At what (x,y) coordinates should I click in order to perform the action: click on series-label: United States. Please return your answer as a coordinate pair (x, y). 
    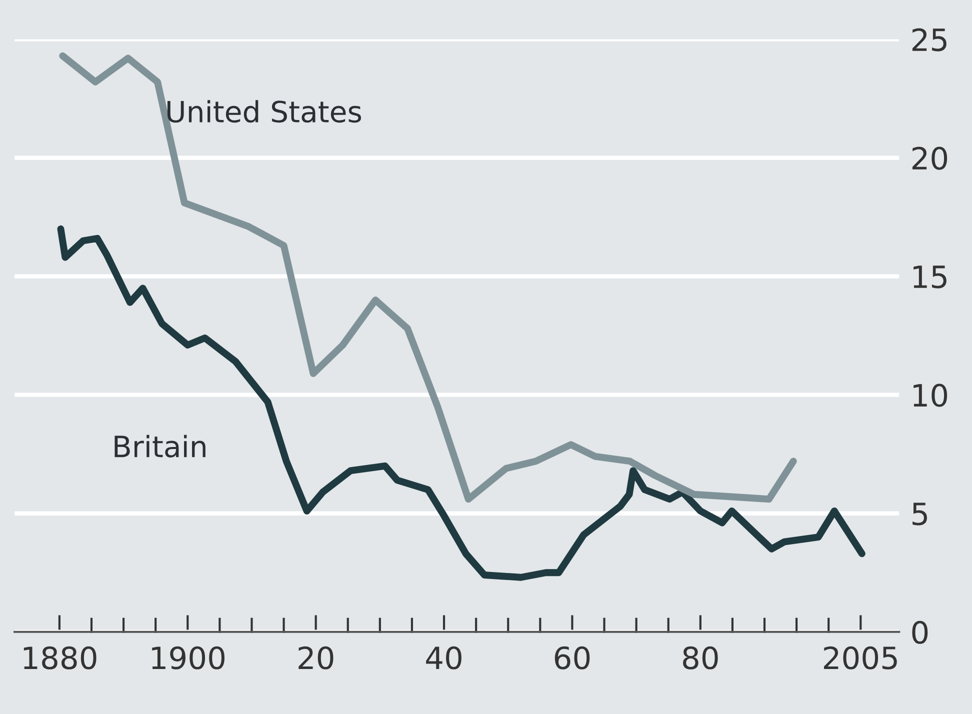
    Looking at the image, I should click on (264, 111).